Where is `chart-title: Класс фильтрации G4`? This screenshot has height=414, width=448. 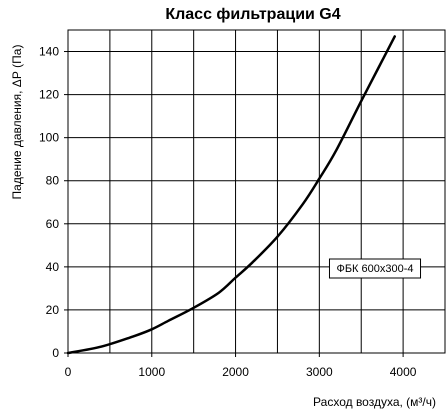
chart-title: Класс фильтрации G4 is located at coordinates (252, 14).